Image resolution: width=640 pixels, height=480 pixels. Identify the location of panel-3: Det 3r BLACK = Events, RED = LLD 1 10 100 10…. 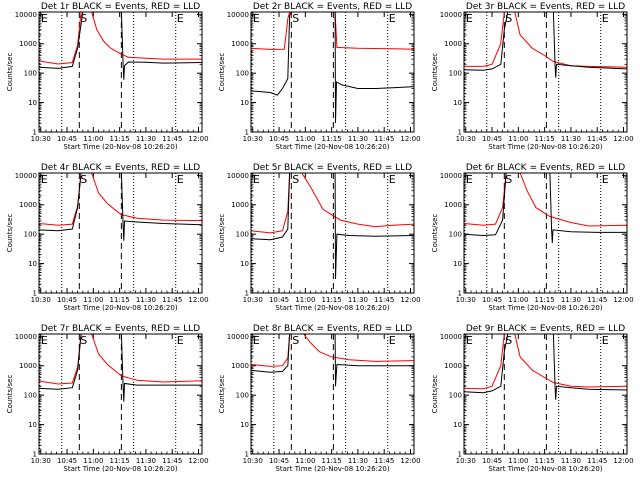
(532, 76).